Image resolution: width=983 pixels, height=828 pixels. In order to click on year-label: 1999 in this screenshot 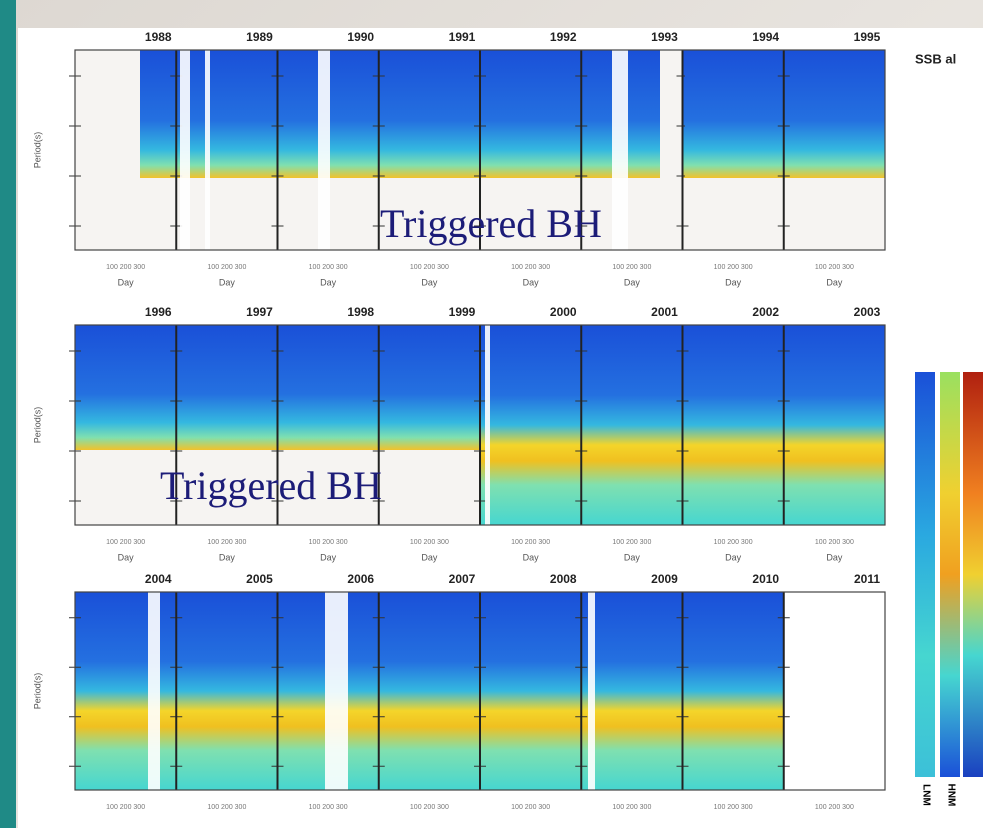, I will do `click(462, 312)`.